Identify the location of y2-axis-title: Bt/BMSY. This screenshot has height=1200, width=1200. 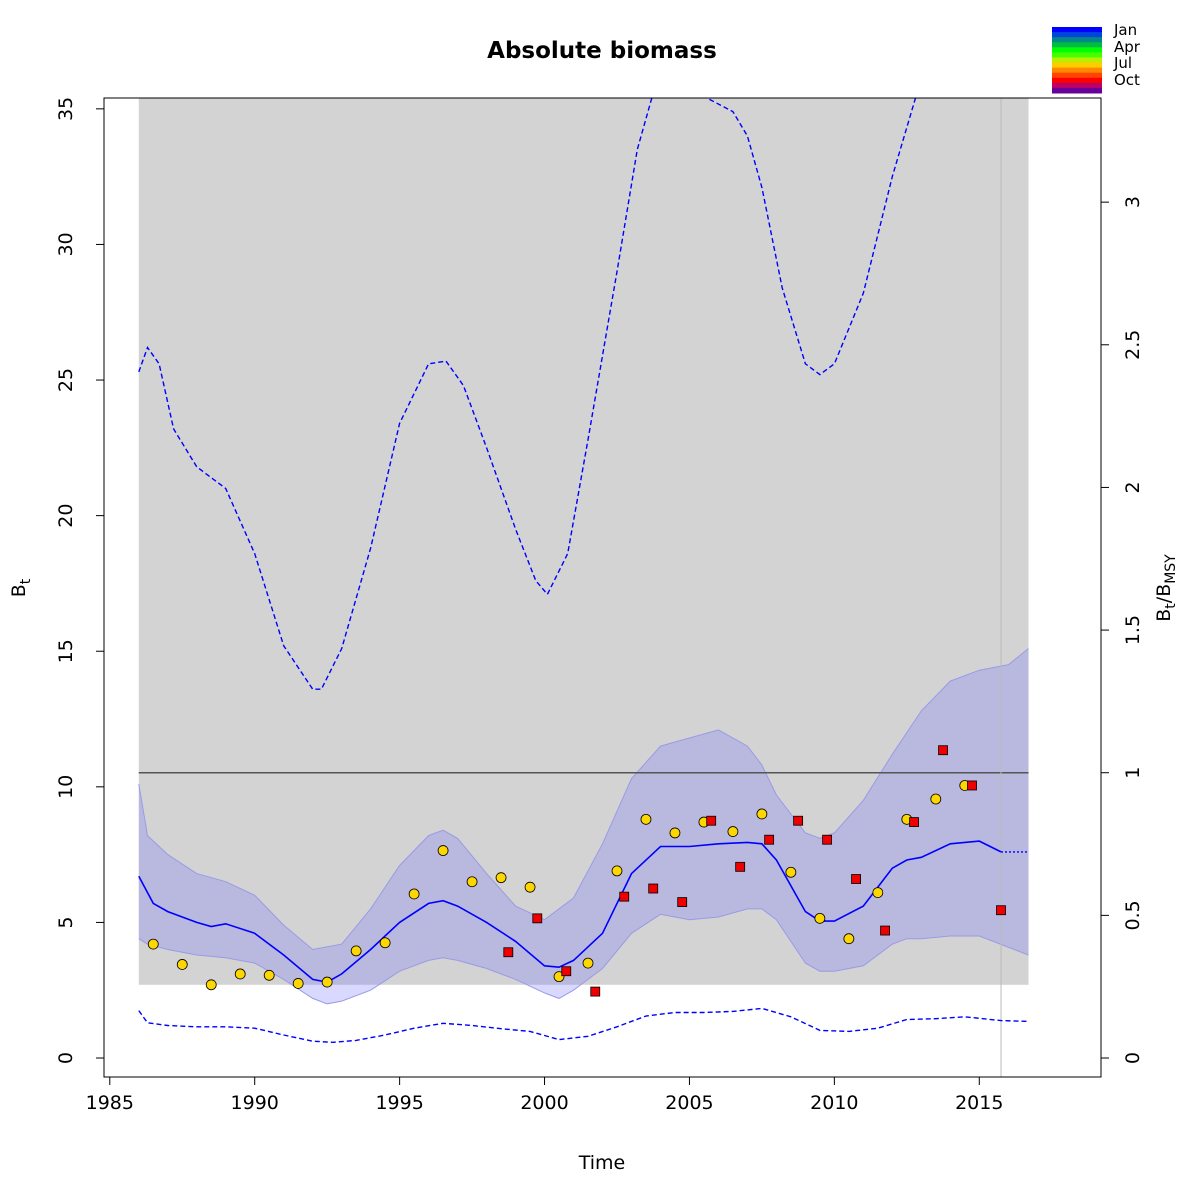
(1166, 588).